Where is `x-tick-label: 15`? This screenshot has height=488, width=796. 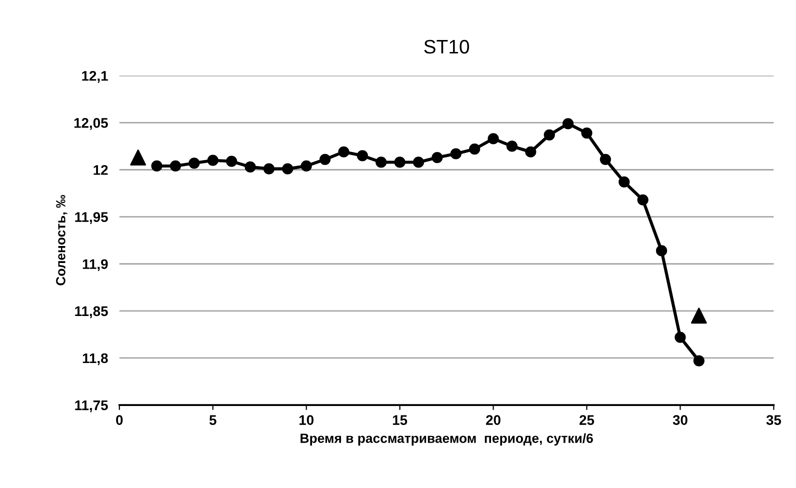
x-tick-label: 15 is located at coordinates (400, 420).